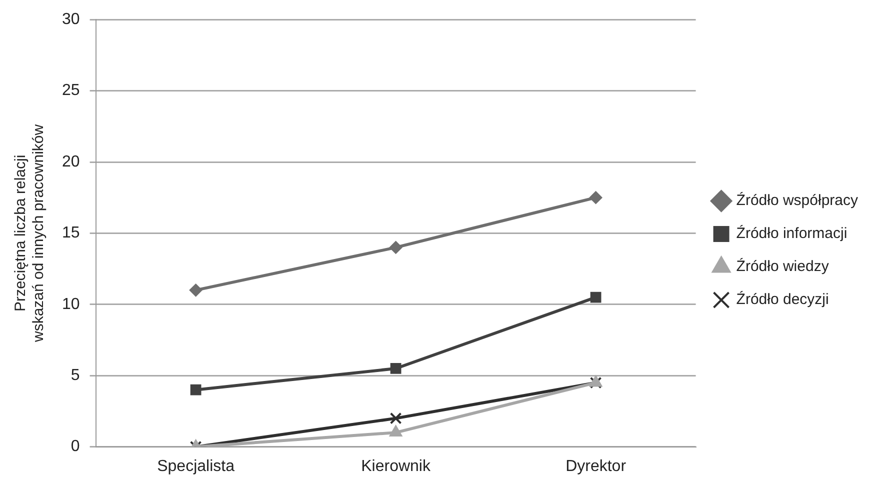  Describe the element at coordinates (797, 200) in the screenshot. I see `legend-label: Źródło współpracy` at that location.